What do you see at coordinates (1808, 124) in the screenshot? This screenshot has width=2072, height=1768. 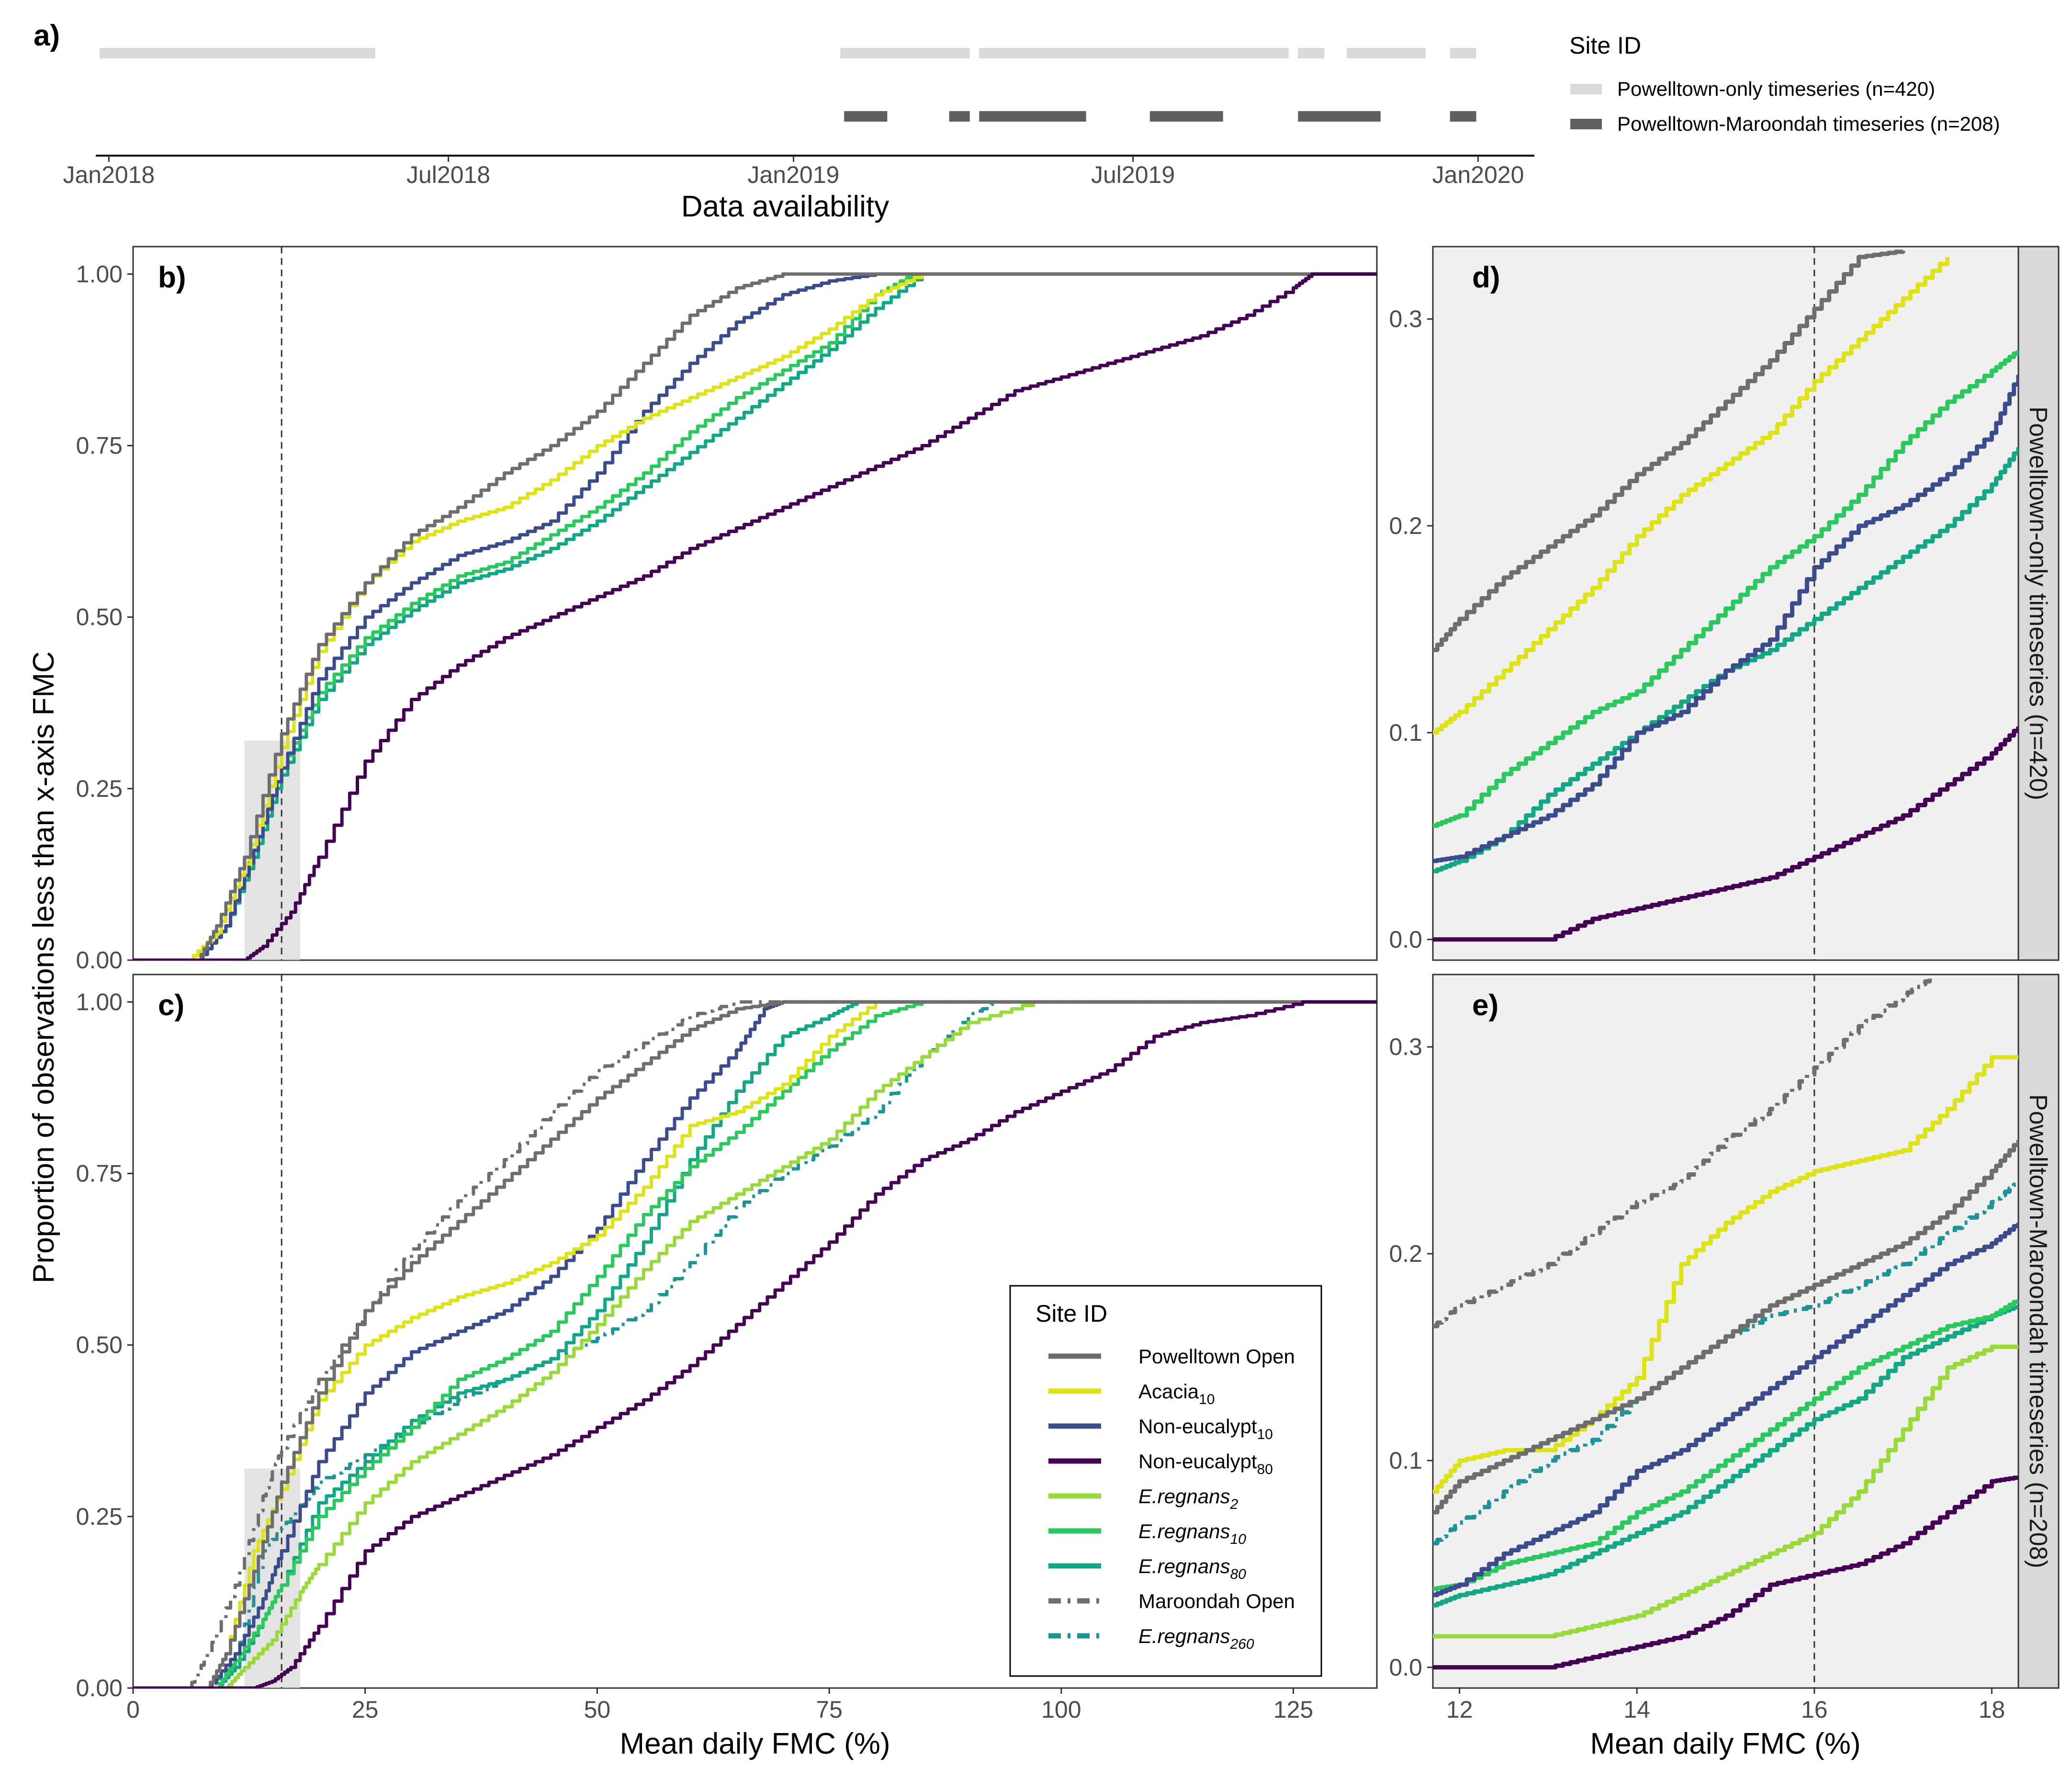 I see `timeline-legend-label-dark: Powelltown-Maroondah timeseries (n=208)` at bounding box center [1808, 124].